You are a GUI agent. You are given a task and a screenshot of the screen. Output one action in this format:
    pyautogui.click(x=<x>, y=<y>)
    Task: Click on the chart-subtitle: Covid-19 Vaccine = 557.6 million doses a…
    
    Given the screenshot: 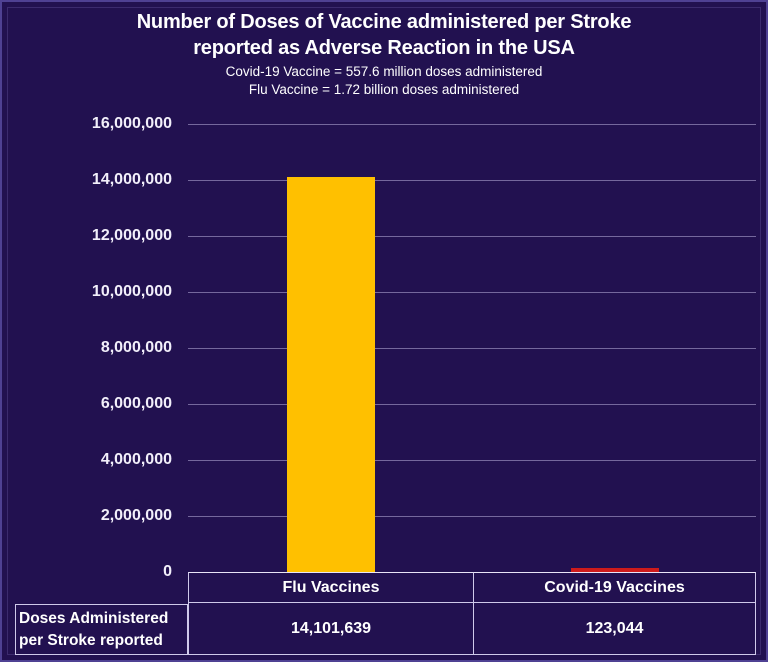 What is the action you would take?
    pyautogui.click(x=384, y=81)
    